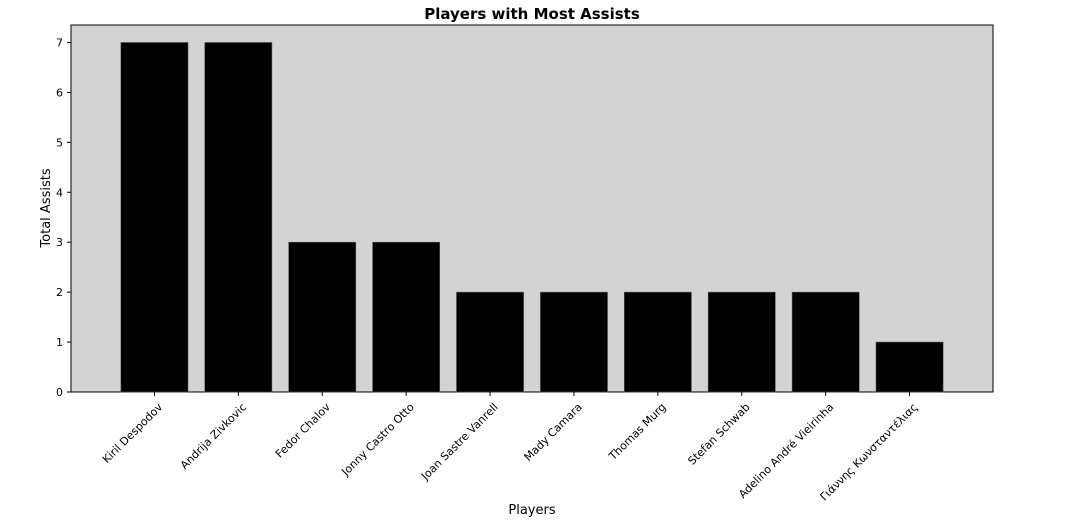 The width and height of the screenshot is (1092, 525). Describe the element at coordinates (553, 432) in the screenshot. I see `x-tick-label: Mady Camara` at that location.